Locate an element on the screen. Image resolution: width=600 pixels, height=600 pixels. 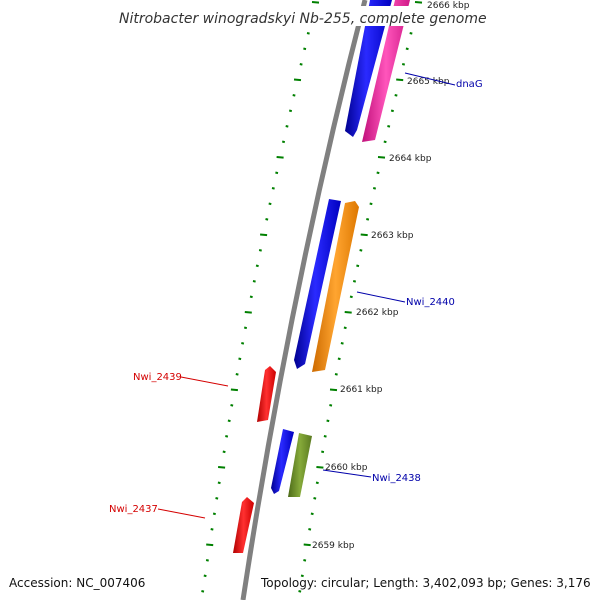
gene-label-nwi2440: Nwi_2440 is located at coordinates (430, 302).